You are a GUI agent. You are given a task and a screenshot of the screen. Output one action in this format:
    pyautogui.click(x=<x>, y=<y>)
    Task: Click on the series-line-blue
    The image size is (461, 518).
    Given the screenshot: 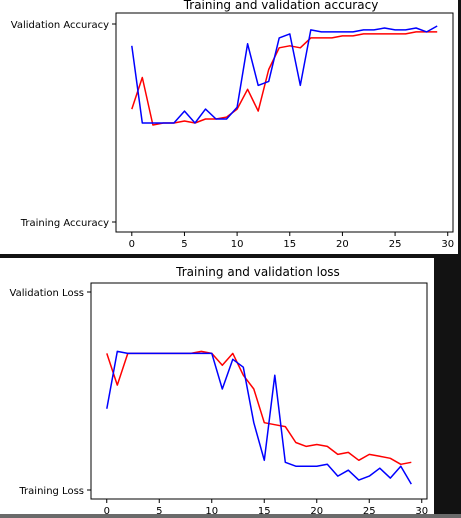 What is the action you would take?
    pyautogui.click(x=284, y=74)
    